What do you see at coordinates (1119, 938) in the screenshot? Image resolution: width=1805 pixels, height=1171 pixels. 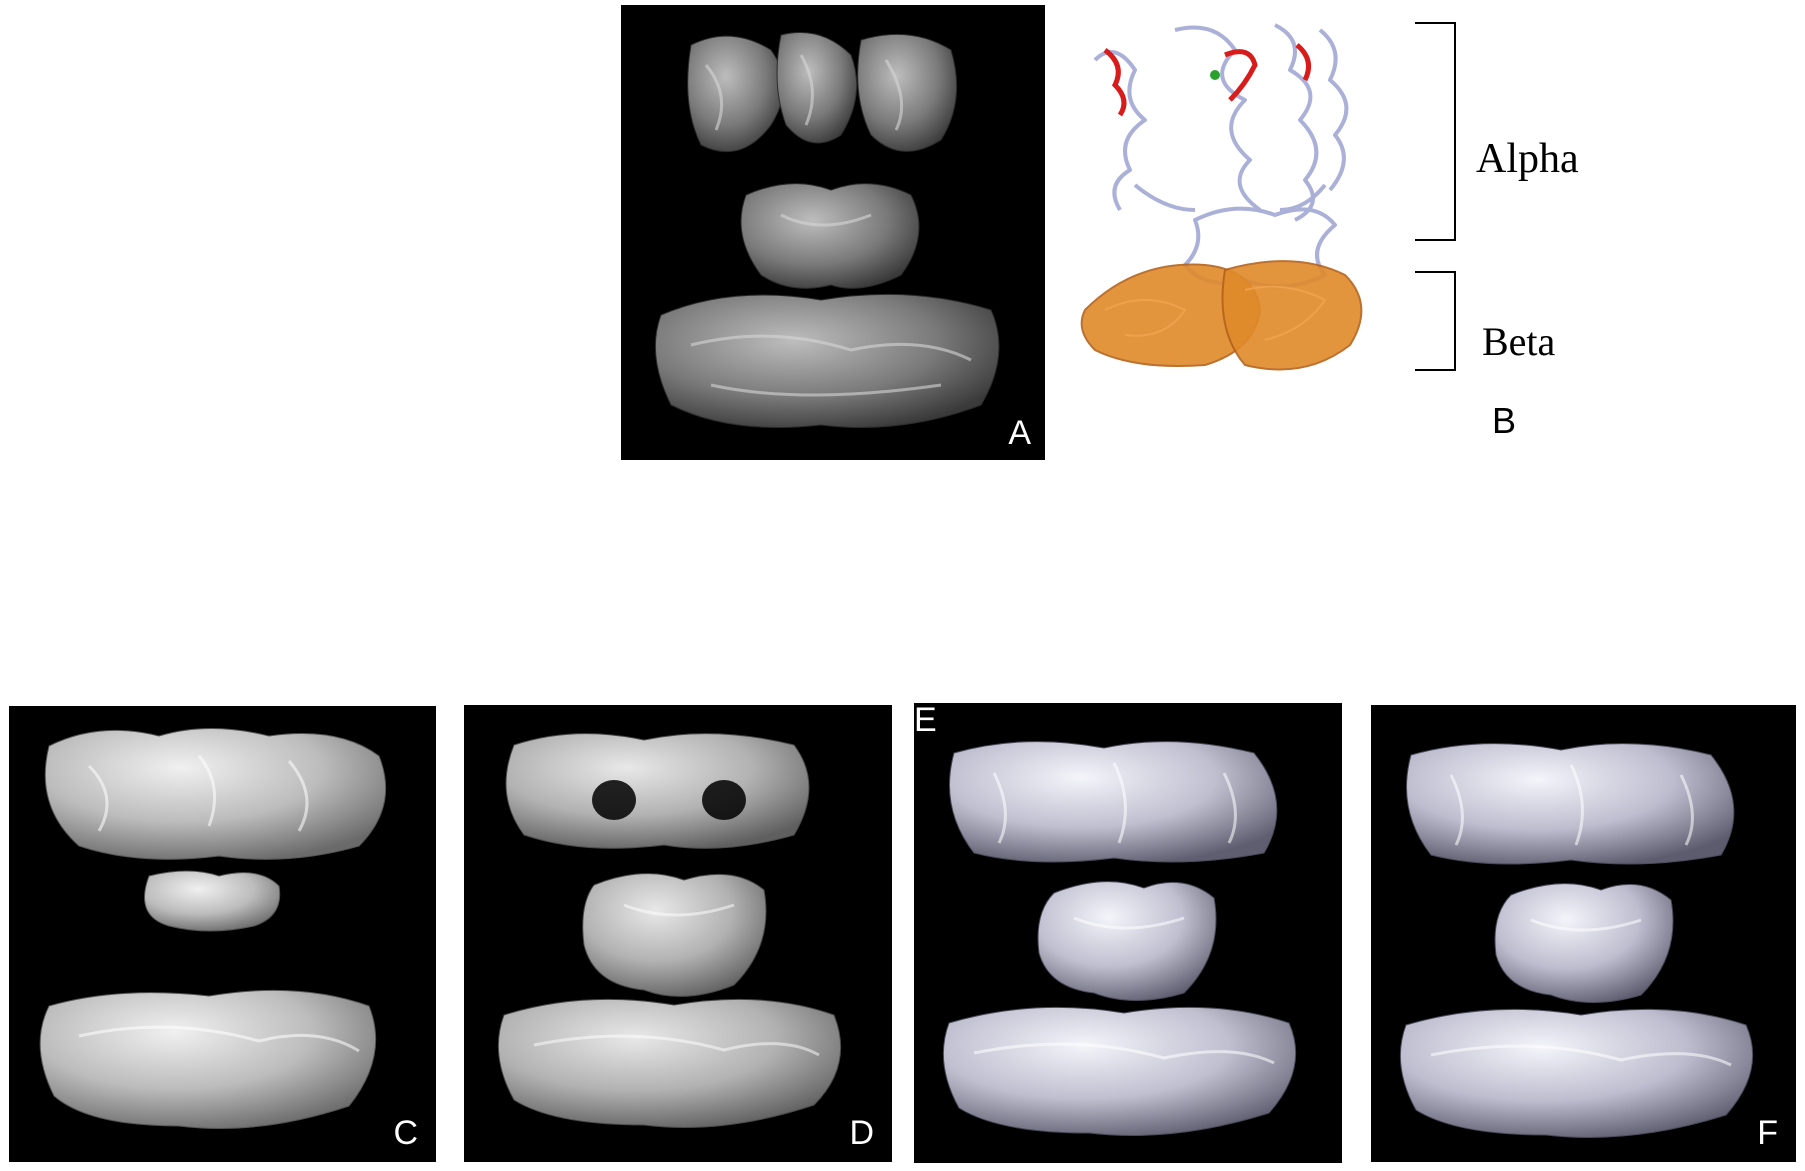 I see `density-map-e-image` at bounding box center [1119, 938].